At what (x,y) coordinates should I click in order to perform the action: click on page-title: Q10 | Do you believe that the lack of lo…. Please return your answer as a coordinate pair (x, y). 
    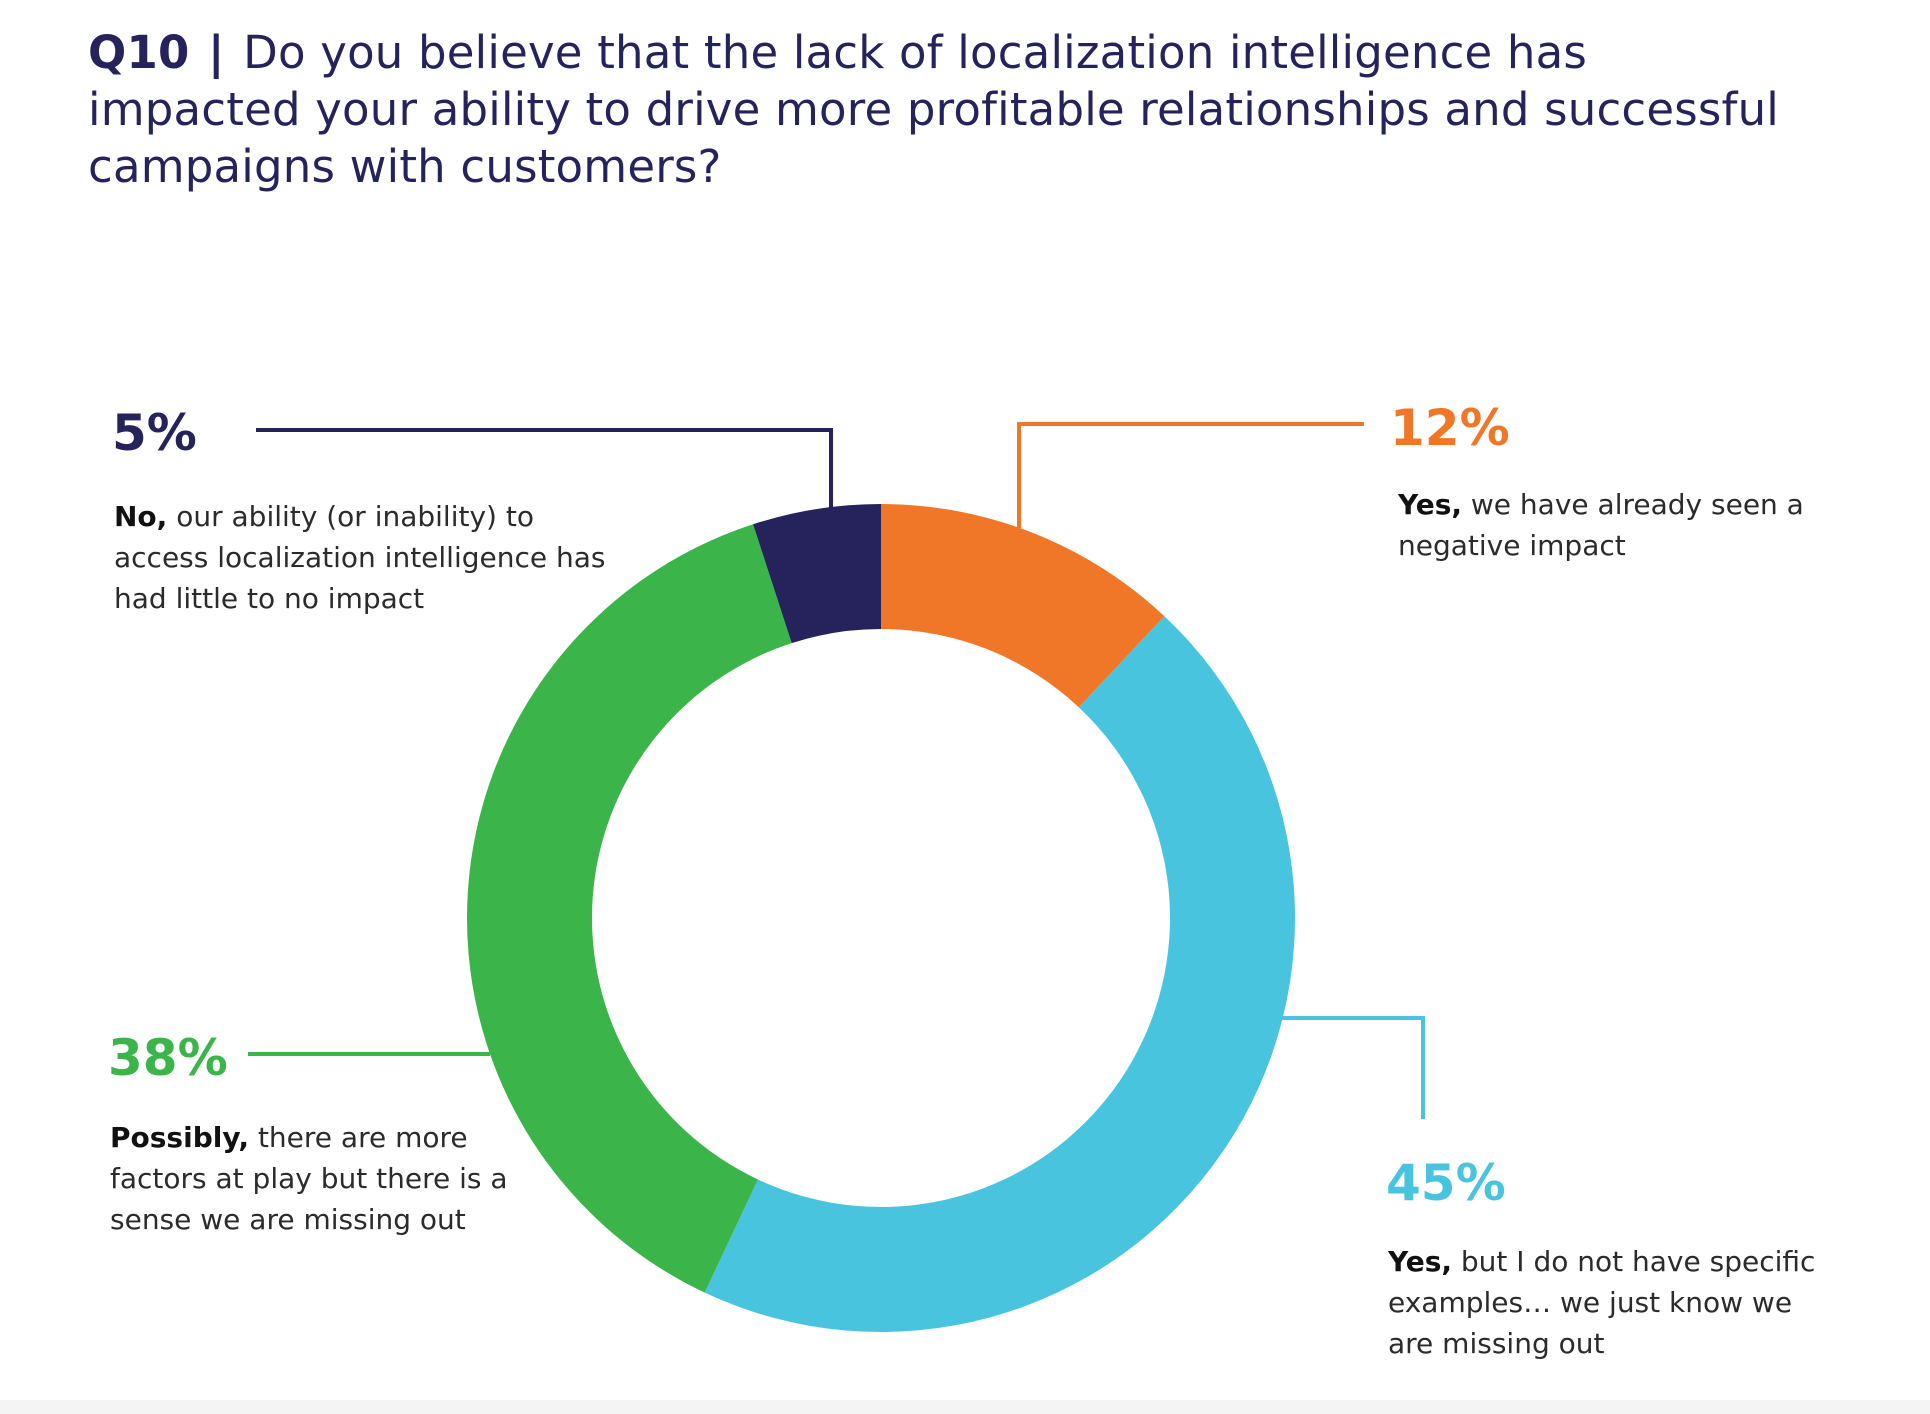
    Looking at the image, I should click on (948, 109).